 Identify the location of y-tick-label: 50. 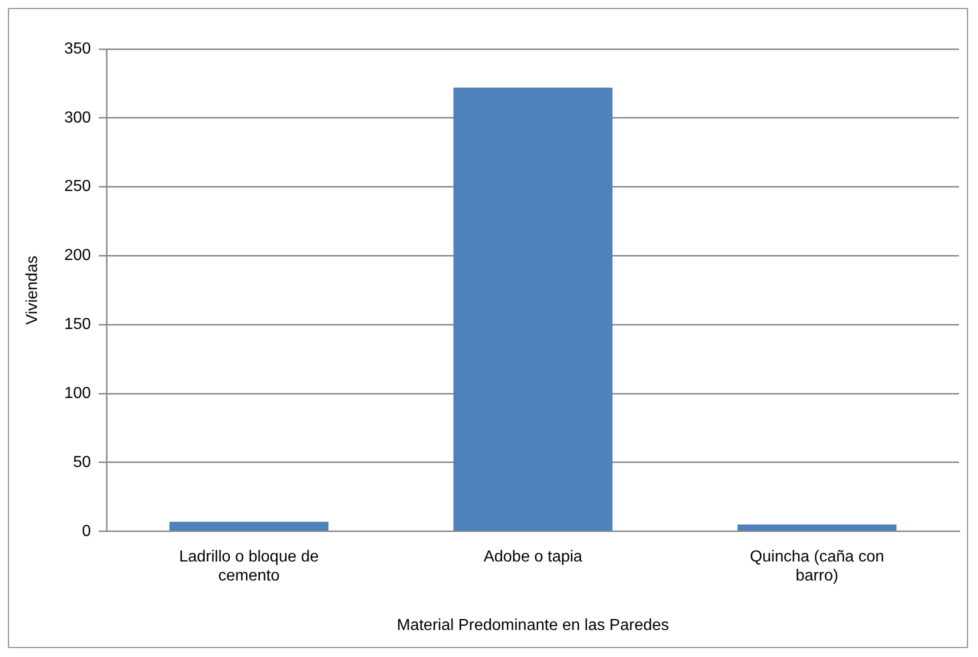
(82, 462).